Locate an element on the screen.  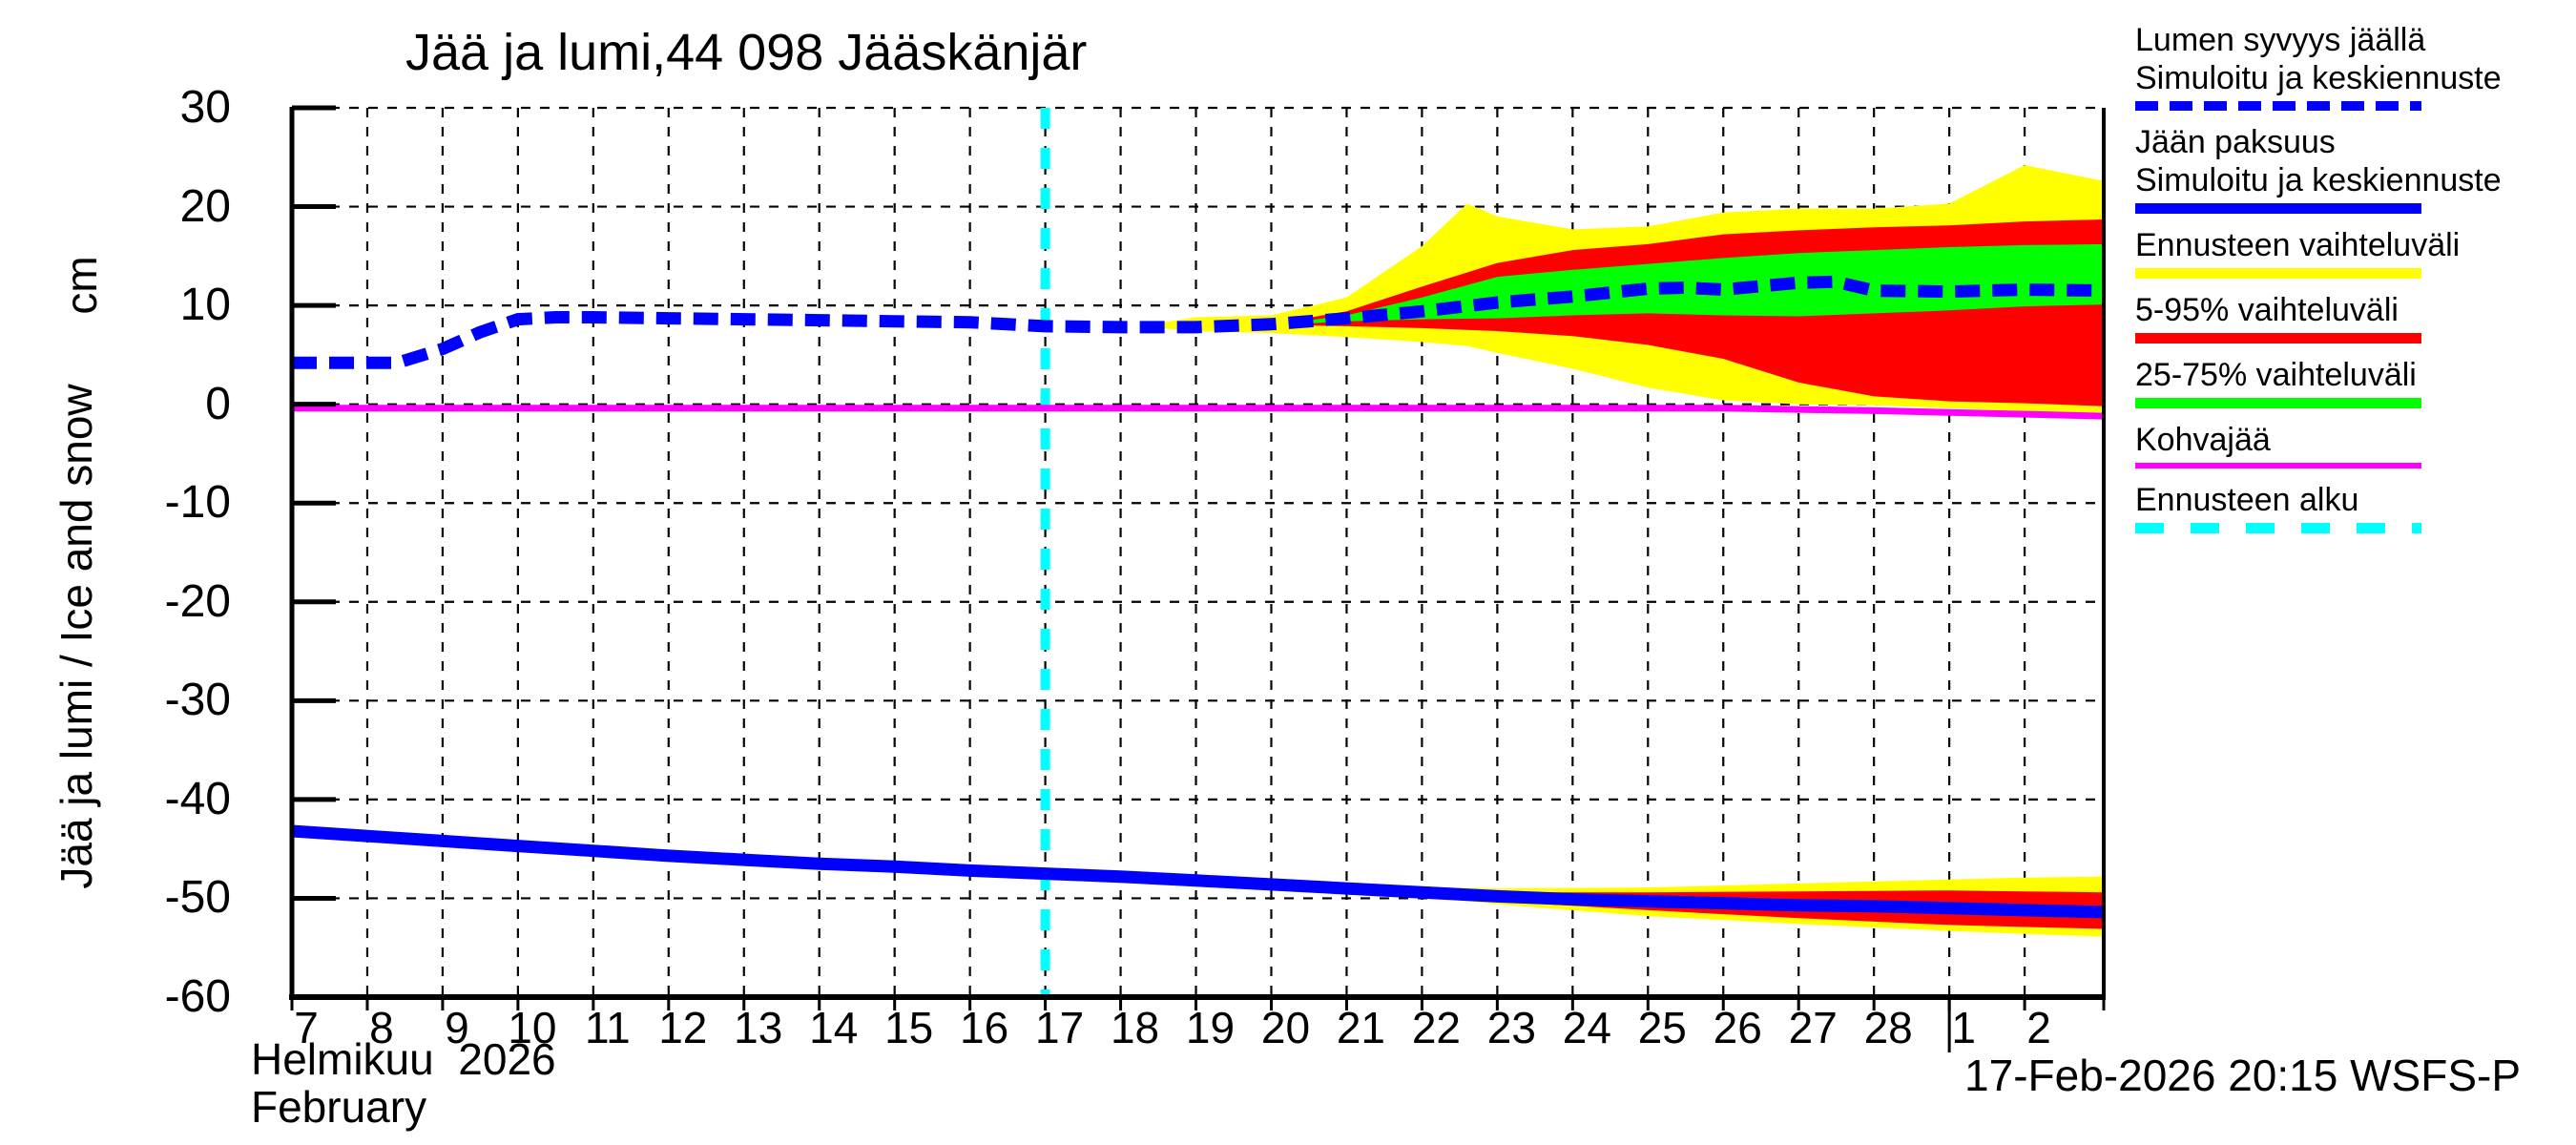
legend-swatch-forecast-range is located at coordinates (2278, 273).